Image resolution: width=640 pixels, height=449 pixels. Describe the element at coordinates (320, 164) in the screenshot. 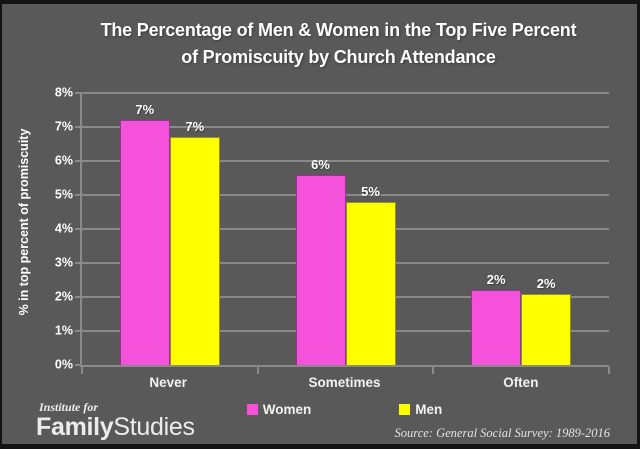

I see `bar-value-label: 6%` at that location.